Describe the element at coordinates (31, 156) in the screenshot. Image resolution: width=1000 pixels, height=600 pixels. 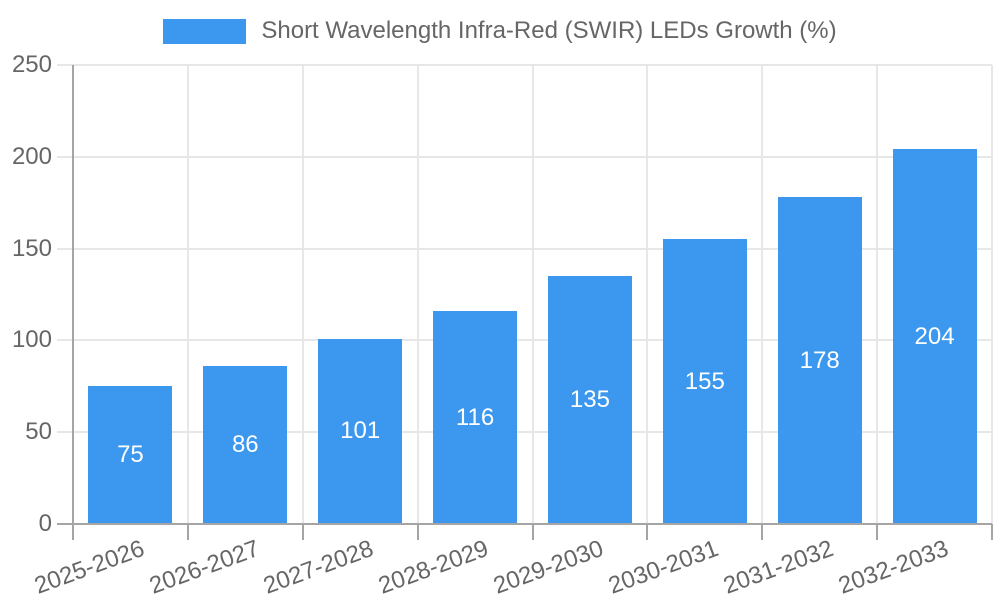
I see `y-axis-tick-label: 200` at that location.